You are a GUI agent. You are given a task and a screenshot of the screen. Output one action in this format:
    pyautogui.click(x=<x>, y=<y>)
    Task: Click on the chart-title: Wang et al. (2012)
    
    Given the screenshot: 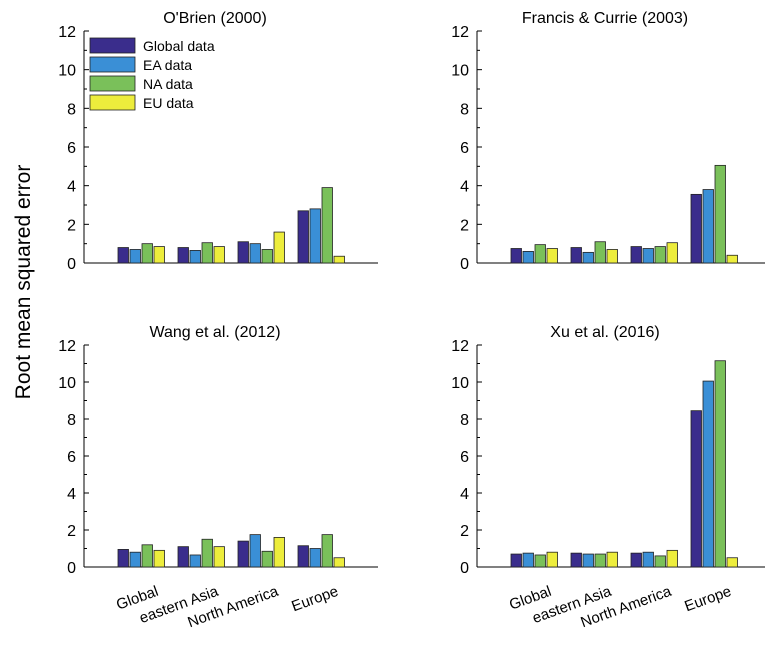 What is the action you would take?
    pyautogui.click(x=214, y=332)
    